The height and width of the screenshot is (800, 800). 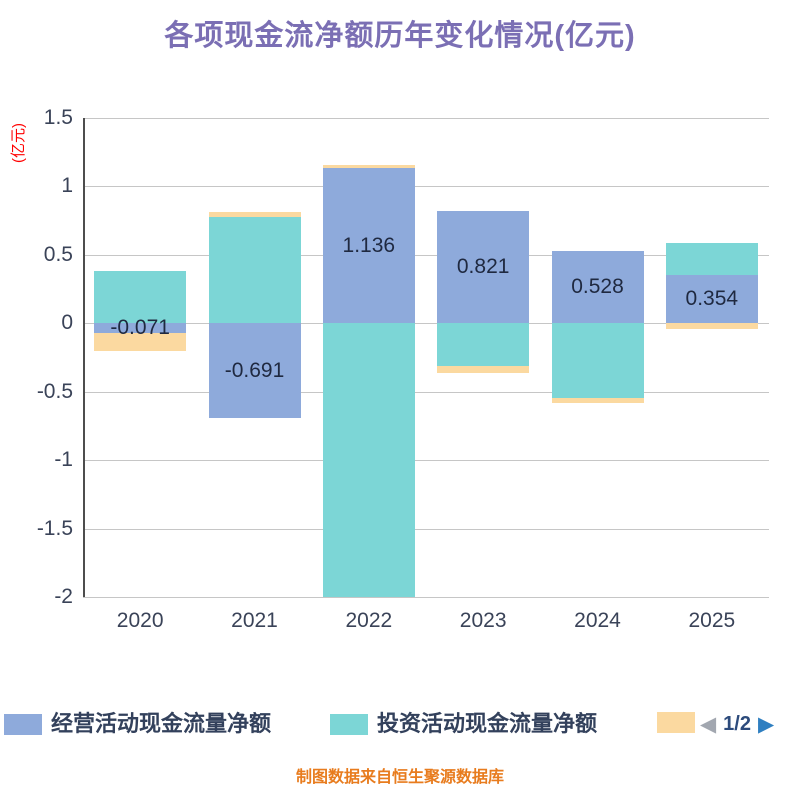 I want to click on prev-page-icon: ◀, so click(x=708, y=724).